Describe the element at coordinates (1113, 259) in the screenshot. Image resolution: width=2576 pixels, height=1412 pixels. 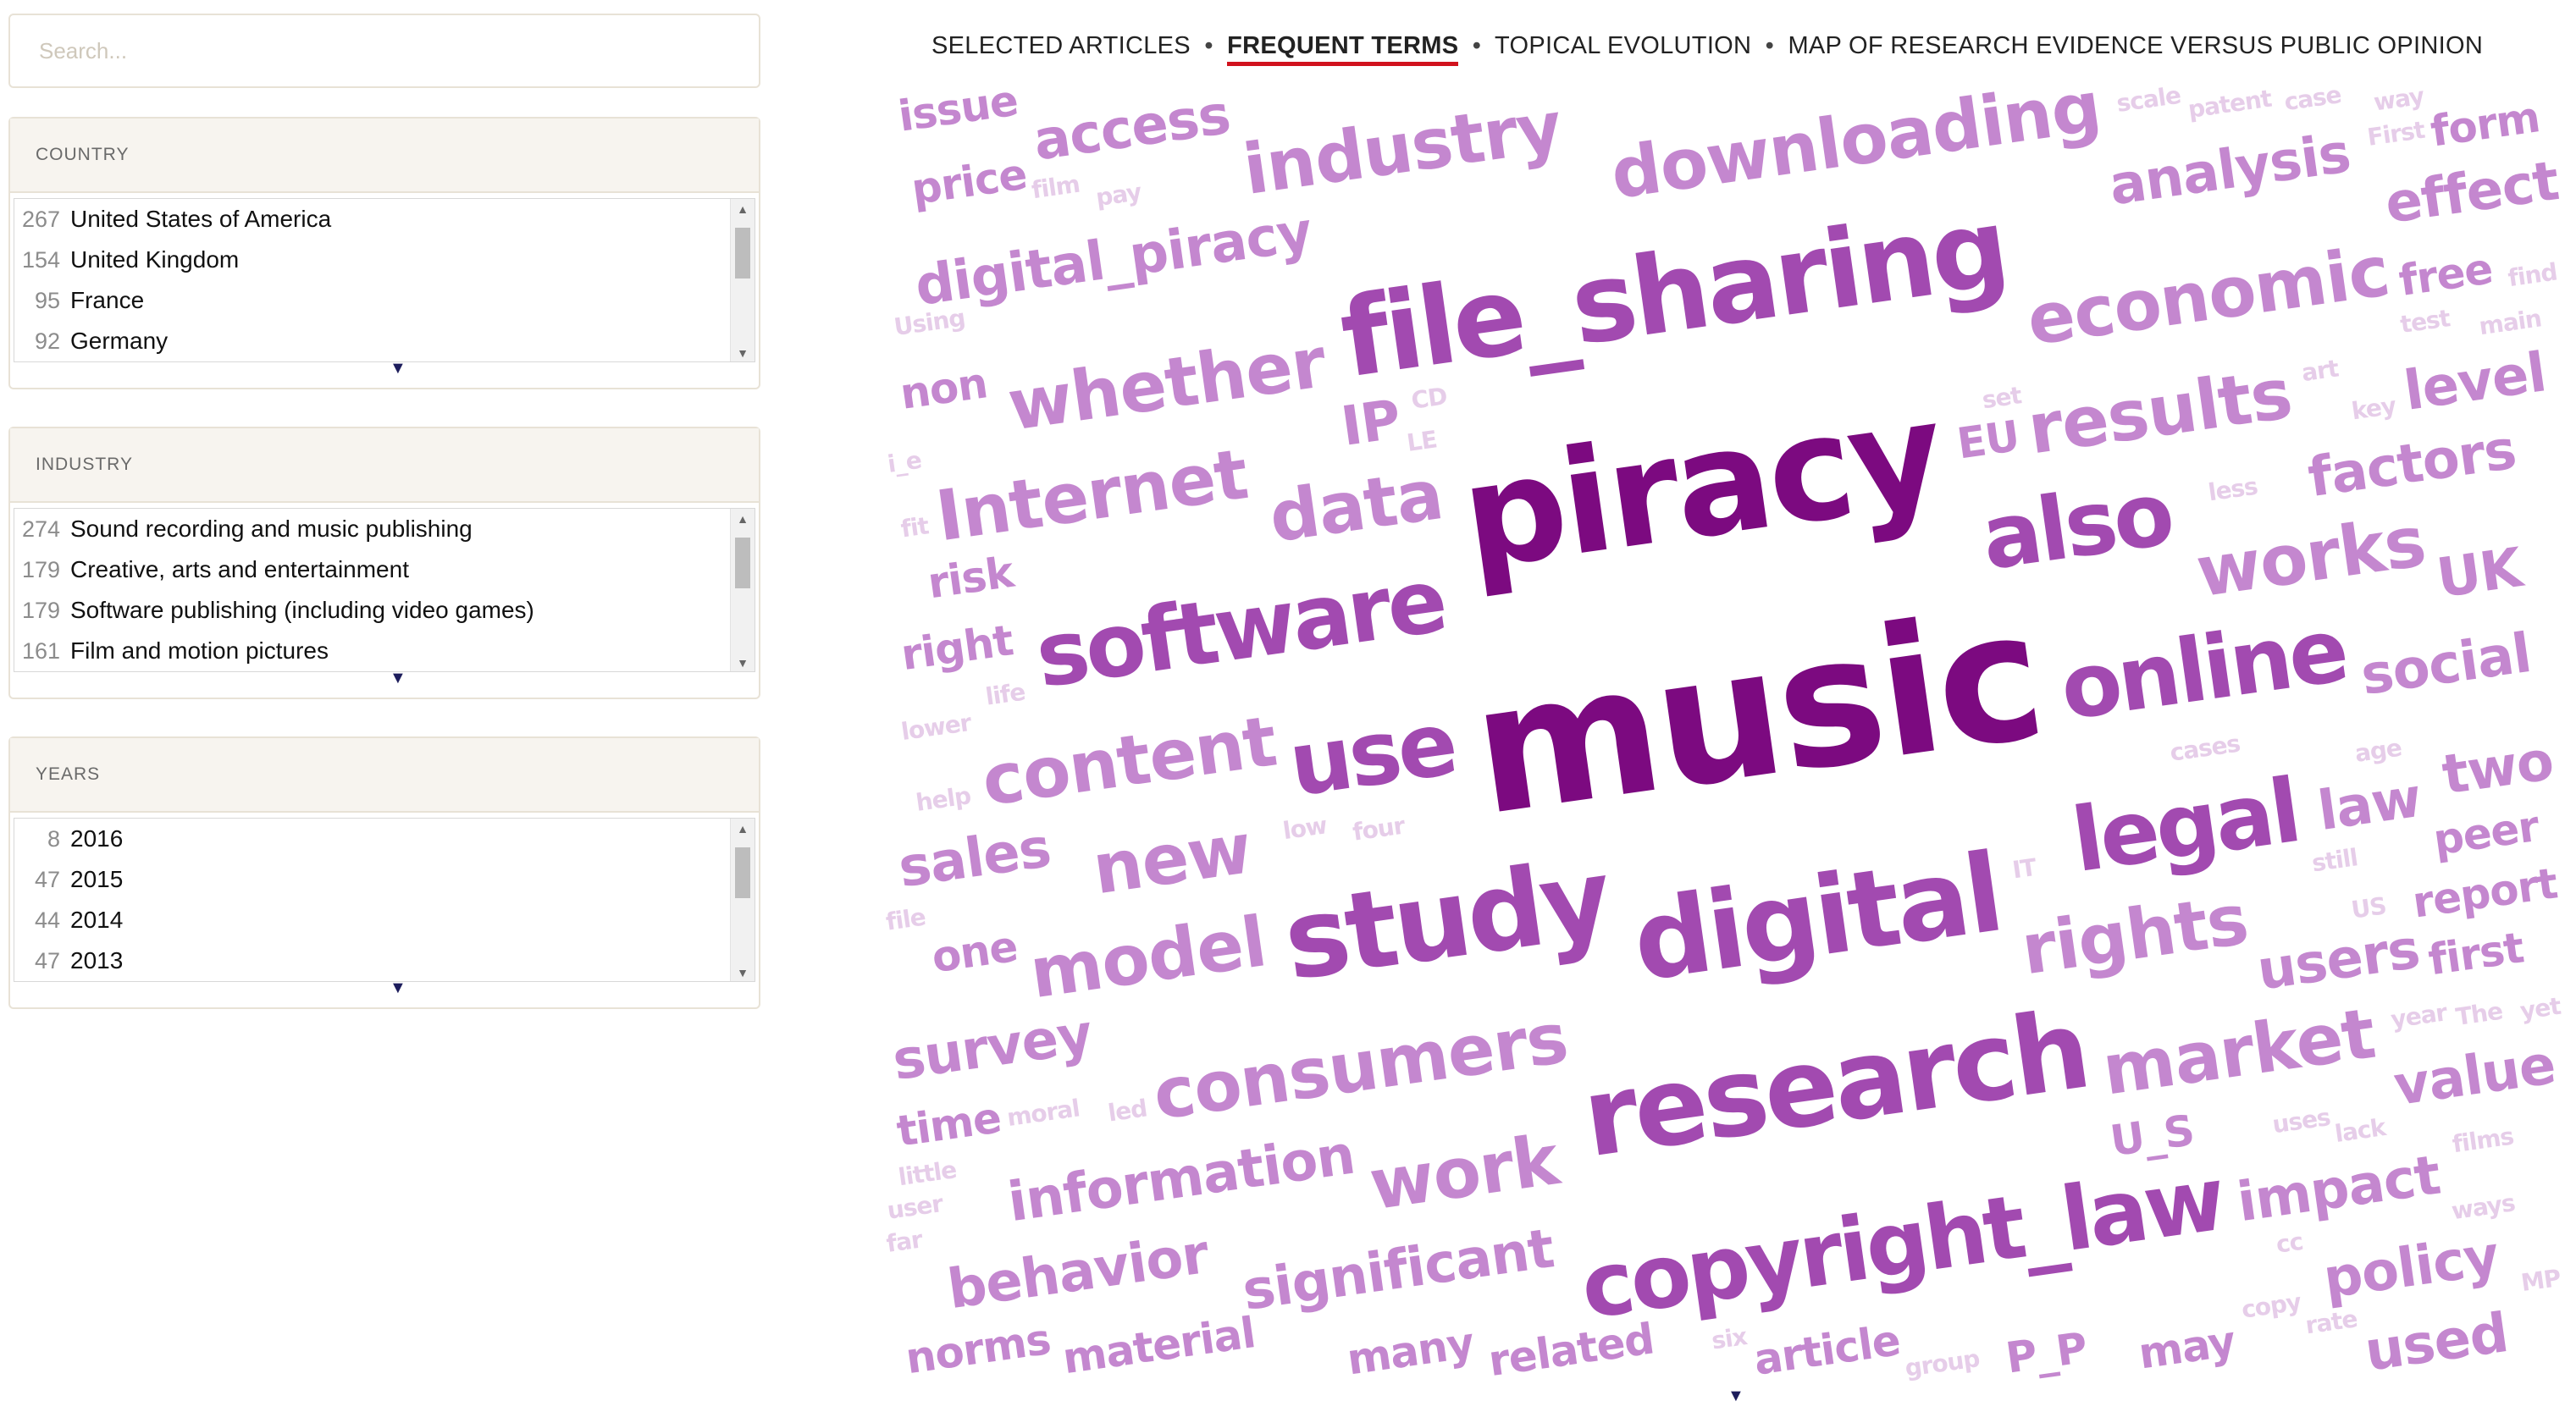
I see `cloud-term: digital_piracy` at that location.